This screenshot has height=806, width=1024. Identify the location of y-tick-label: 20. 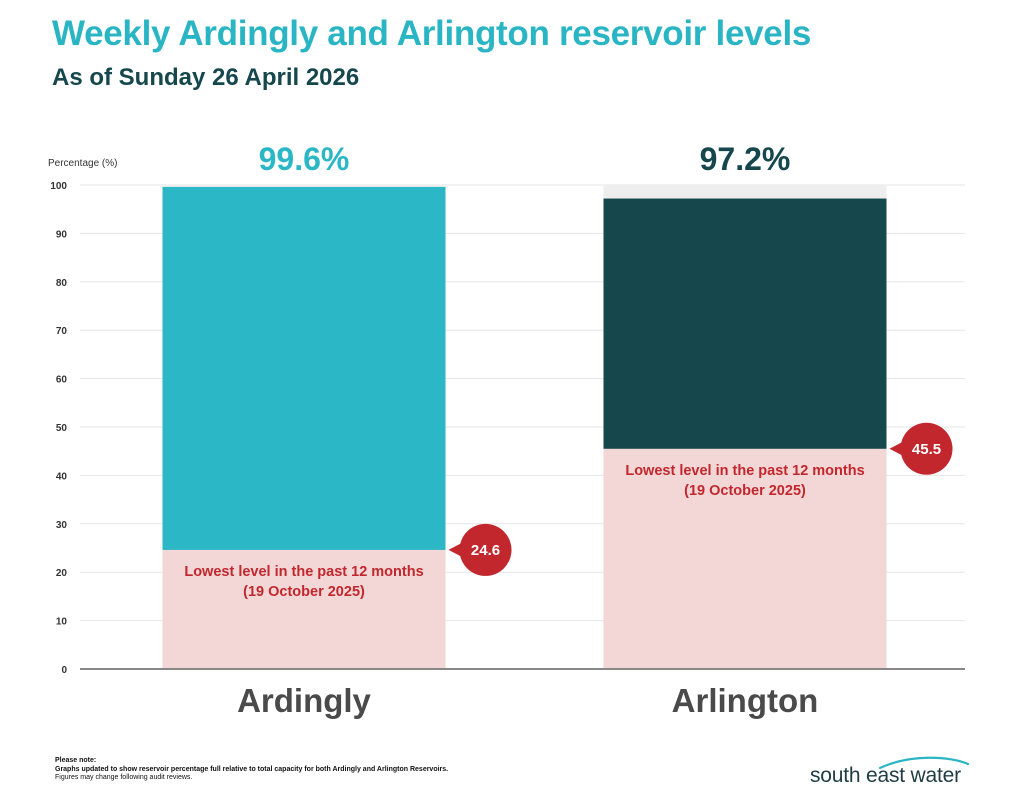
(62, 573).